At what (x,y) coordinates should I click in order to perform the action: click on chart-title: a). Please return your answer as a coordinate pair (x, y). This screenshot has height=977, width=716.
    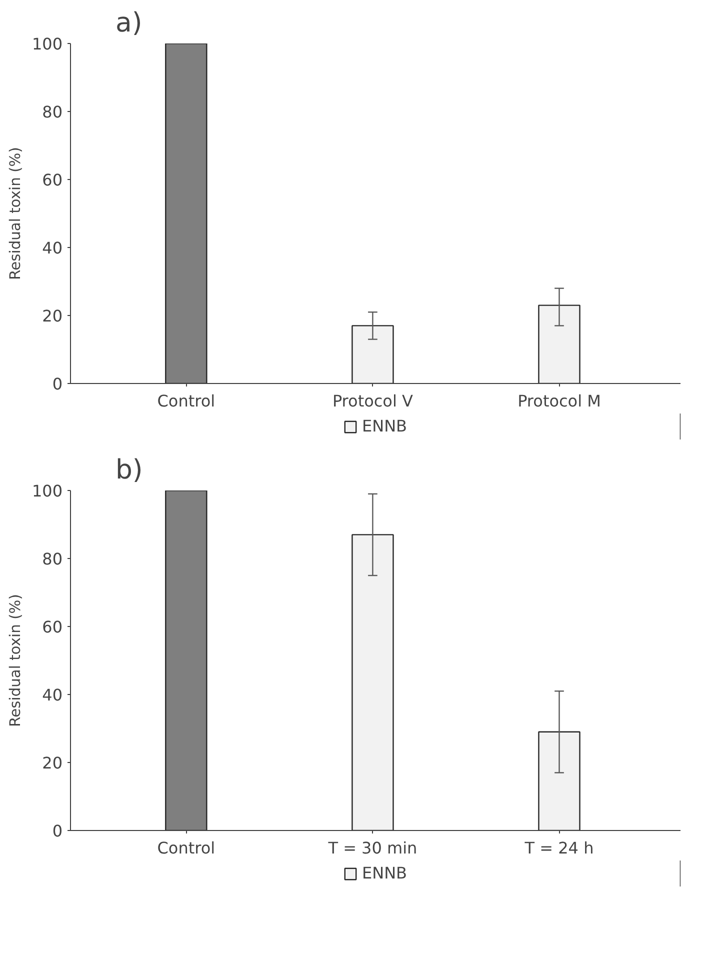
    Looking at the image, I should click on (129, 23).